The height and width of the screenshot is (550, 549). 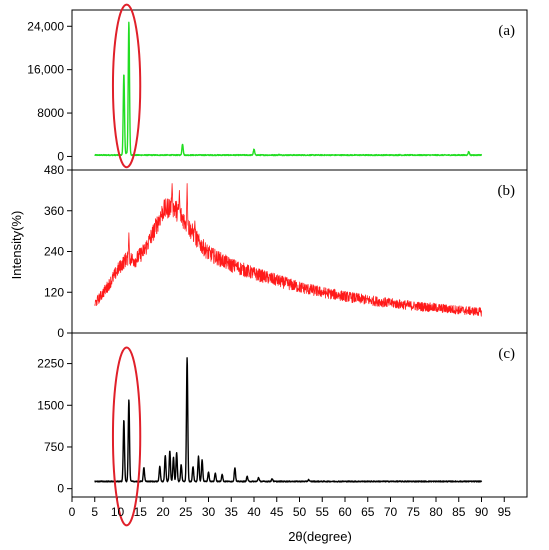 What do you see at coordinates (436, 512) in the screenshot?
I see `x-tick-label: 80` at bounding box center [436, 512].